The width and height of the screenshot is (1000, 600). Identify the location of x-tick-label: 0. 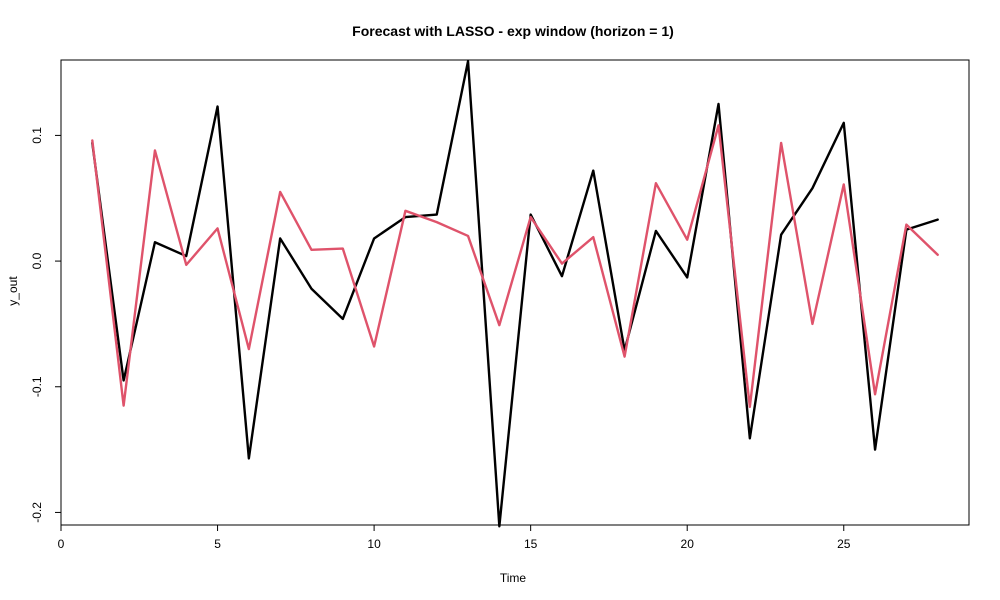
(61, 544).